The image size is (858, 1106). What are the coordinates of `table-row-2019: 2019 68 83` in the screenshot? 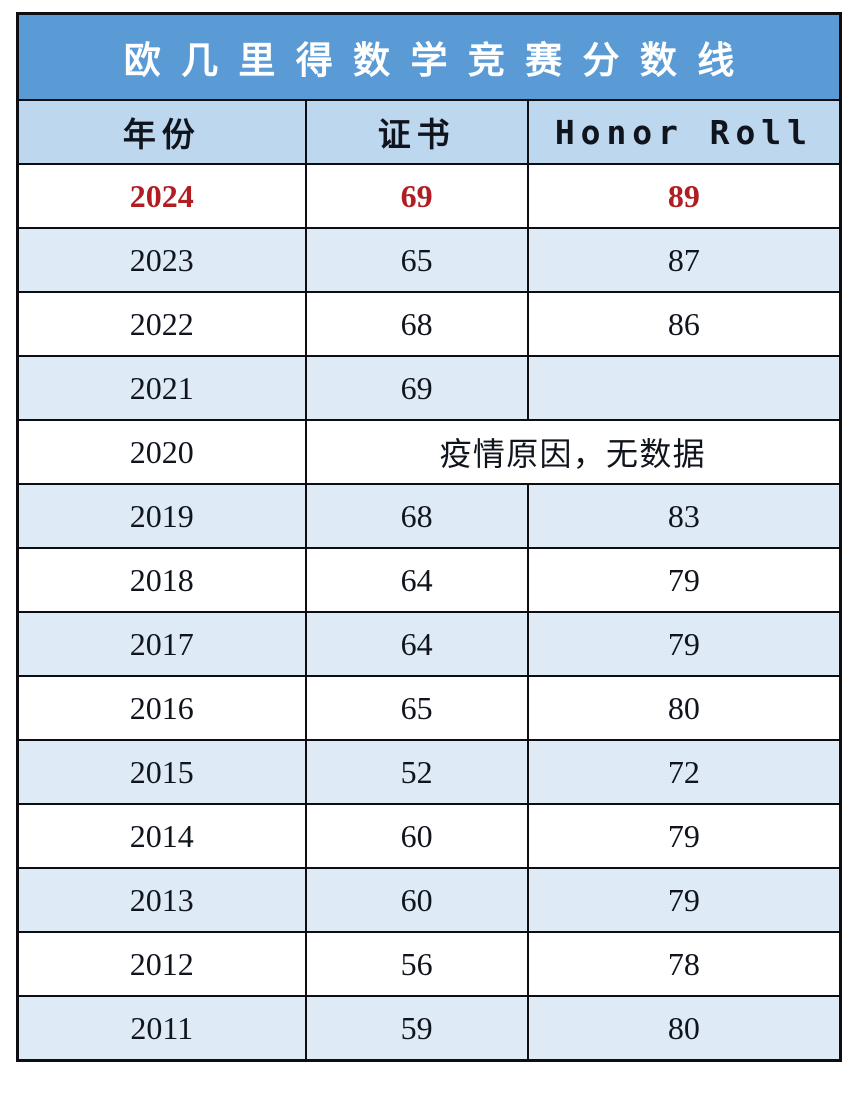 It's located at (429, 516).